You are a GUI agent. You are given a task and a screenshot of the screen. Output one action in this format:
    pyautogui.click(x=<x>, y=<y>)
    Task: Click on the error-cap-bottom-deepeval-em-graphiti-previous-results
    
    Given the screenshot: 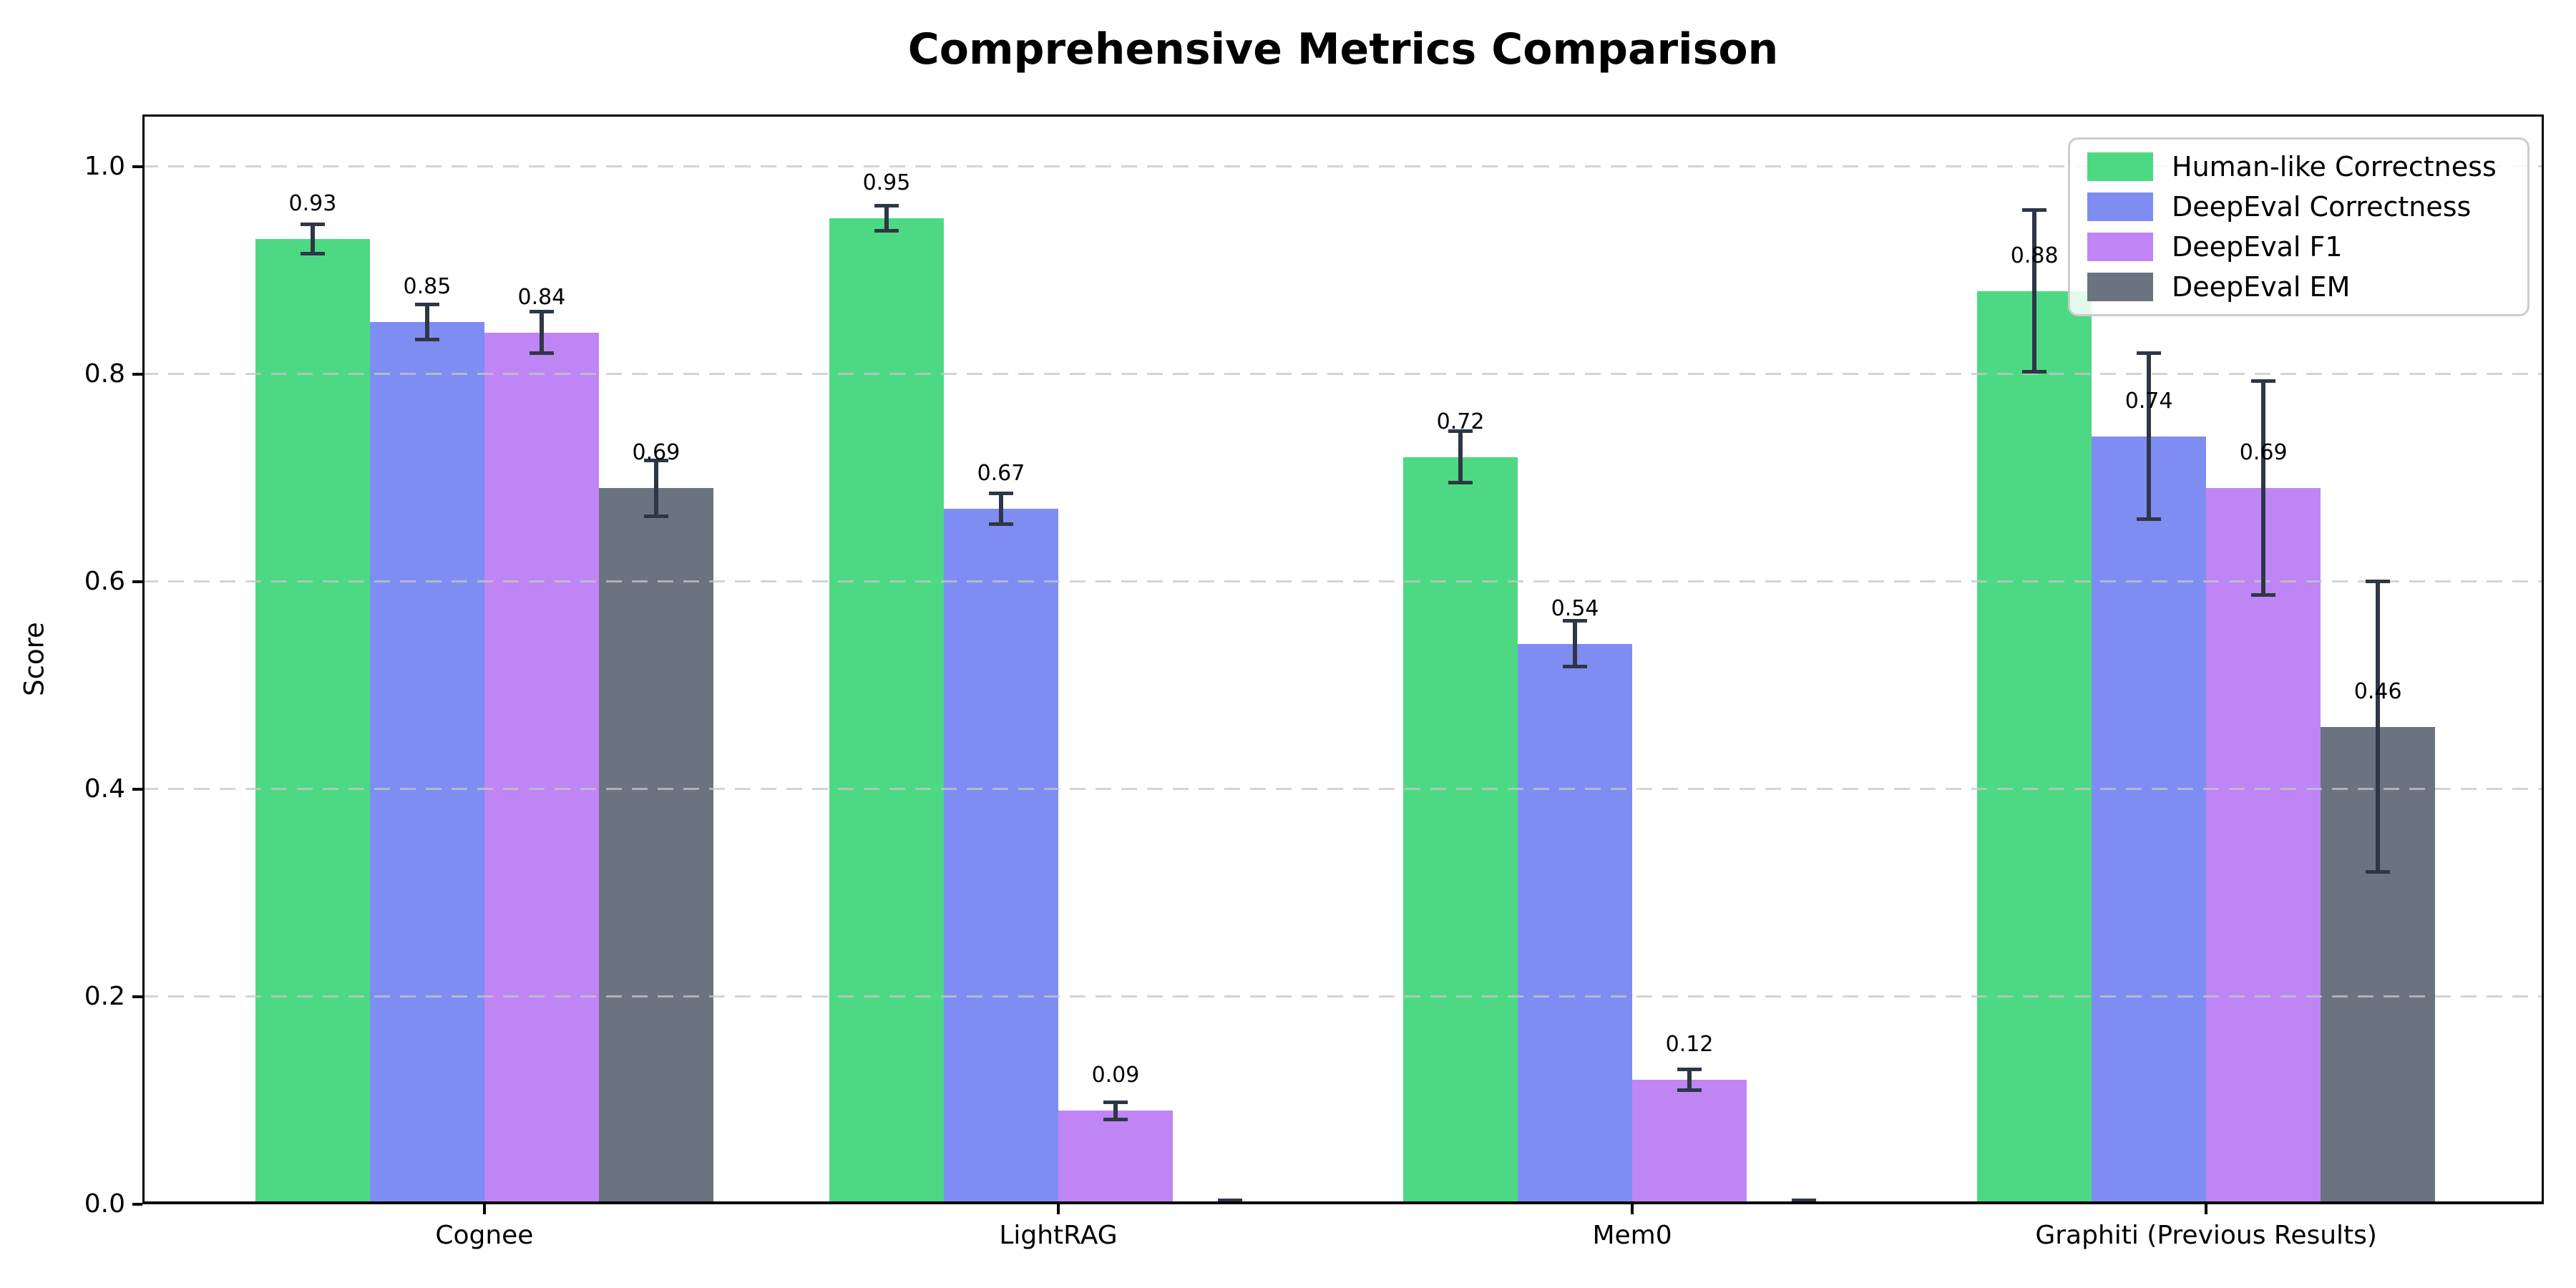 What is the action you would take?
    pyautogui.click(x=2378, y=872)
    